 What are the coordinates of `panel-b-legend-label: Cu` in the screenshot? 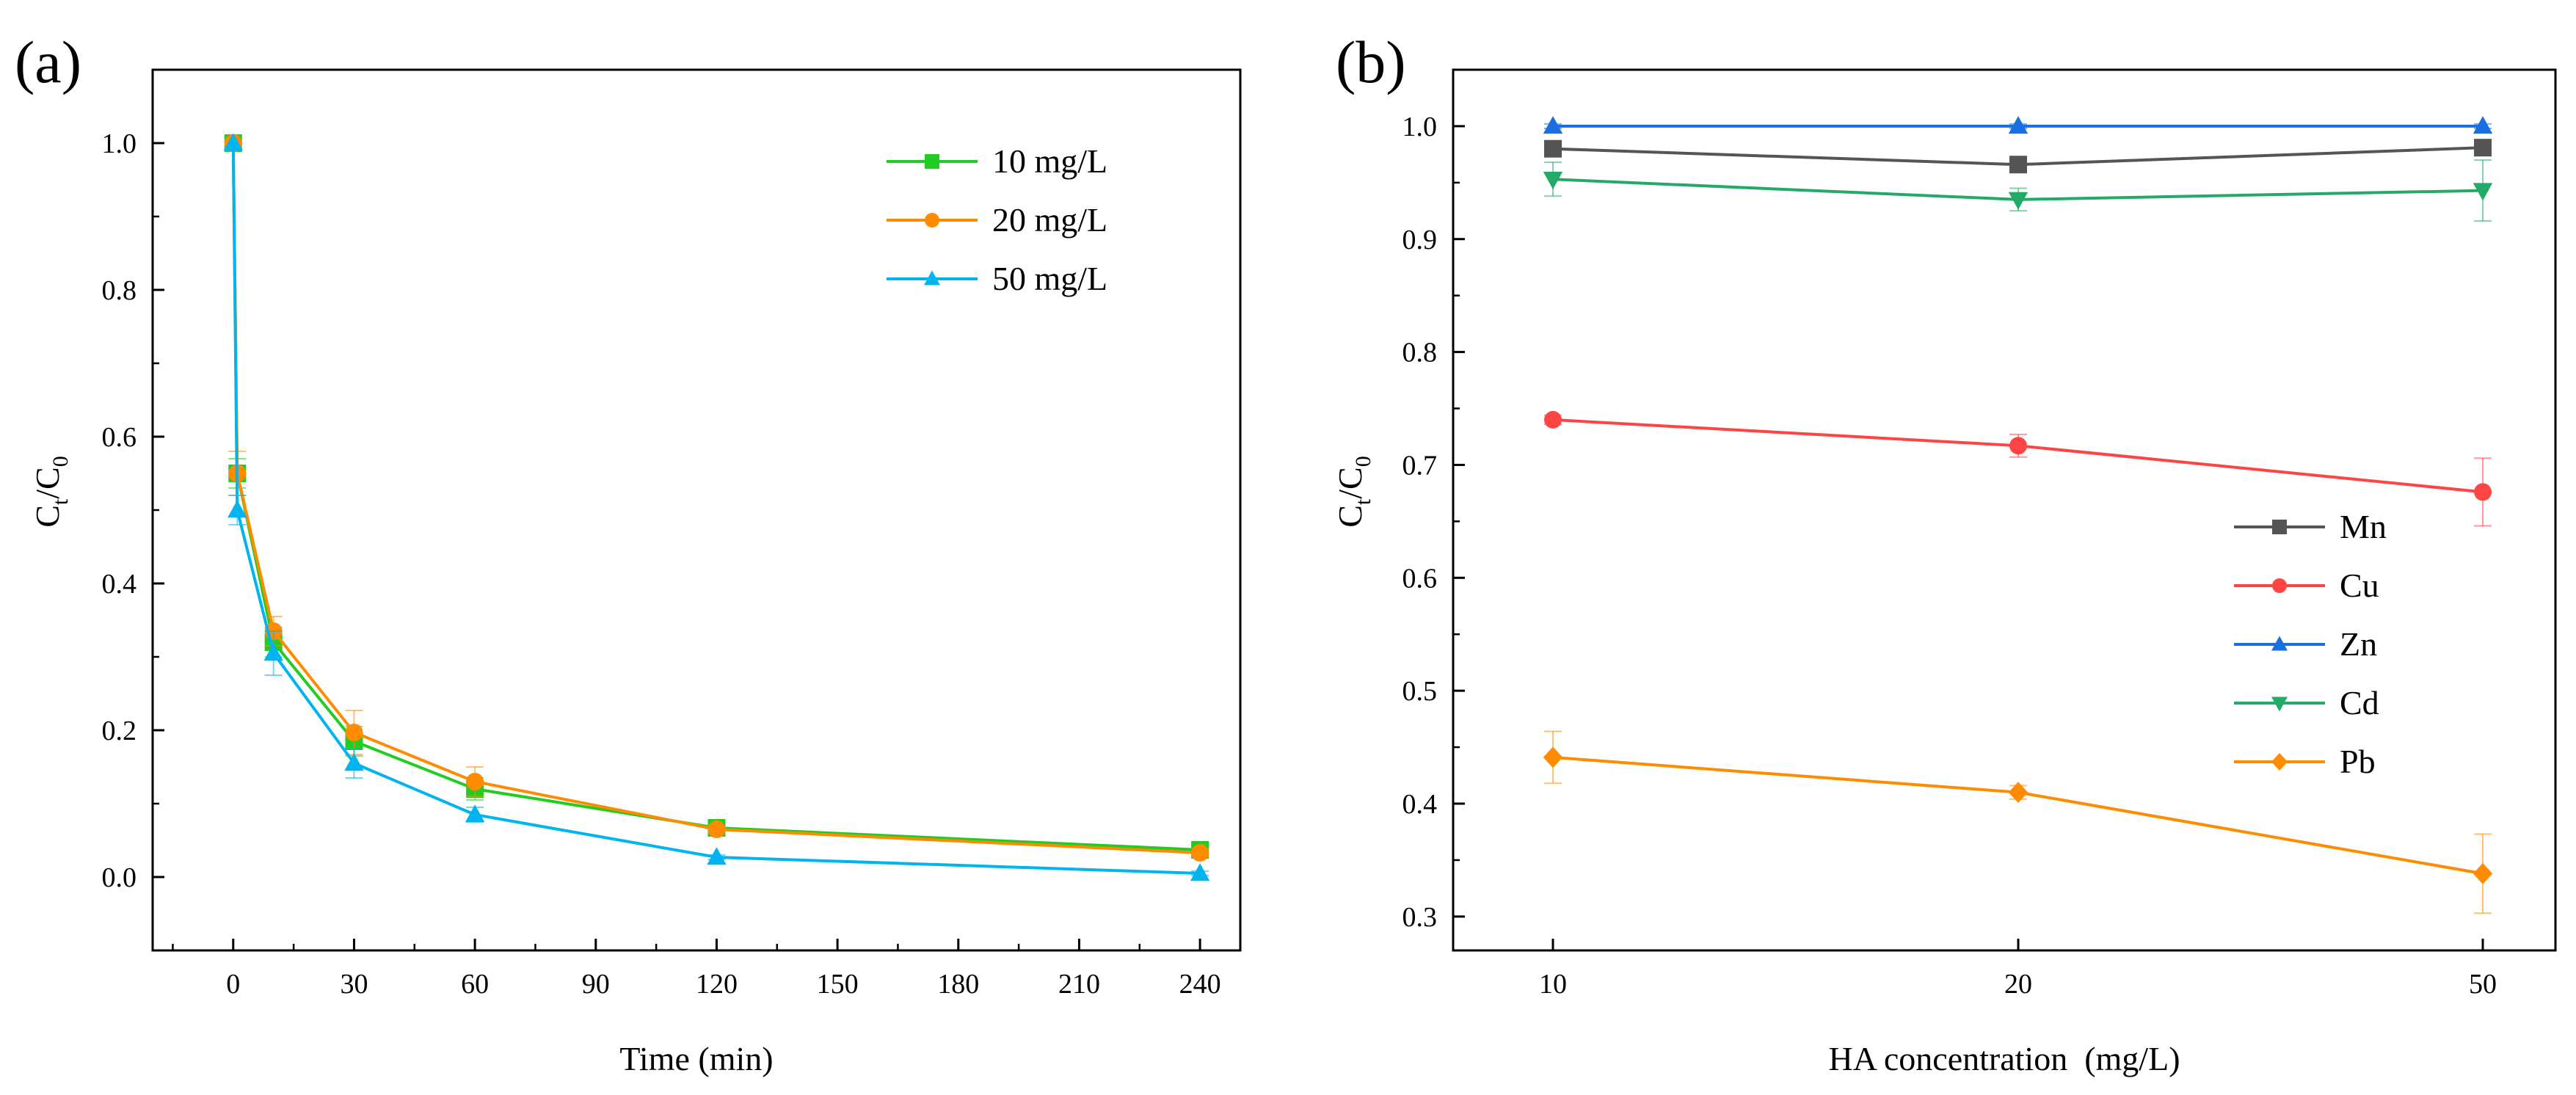 It's located at (2359, 585).